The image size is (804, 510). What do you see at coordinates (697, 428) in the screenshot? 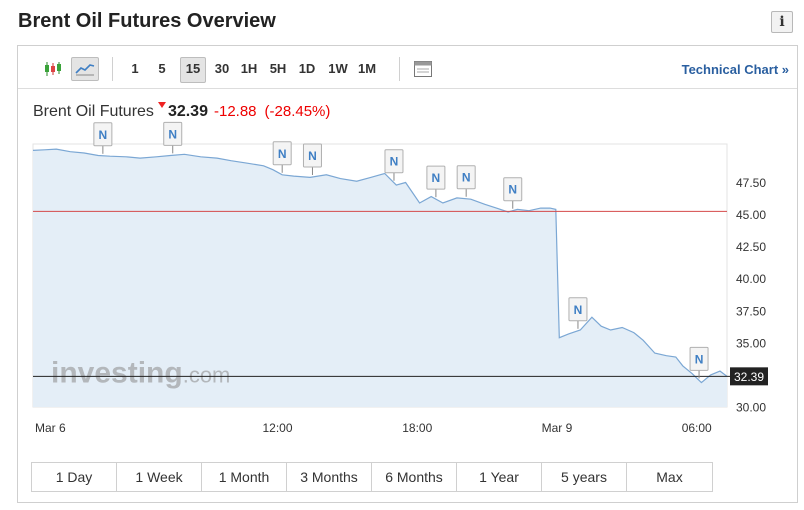
I see `x-tick-label: 06:00` at bounding box center [697, 428].